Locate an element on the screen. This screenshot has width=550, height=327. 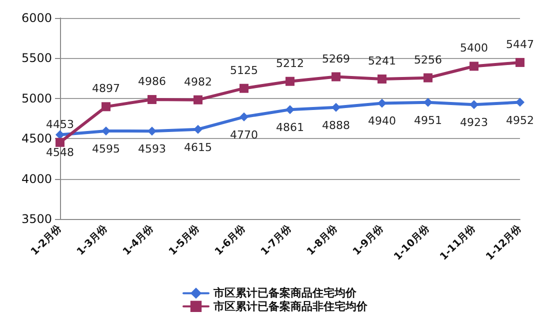
data-label: 5256 is located at coordinates (428, 59).